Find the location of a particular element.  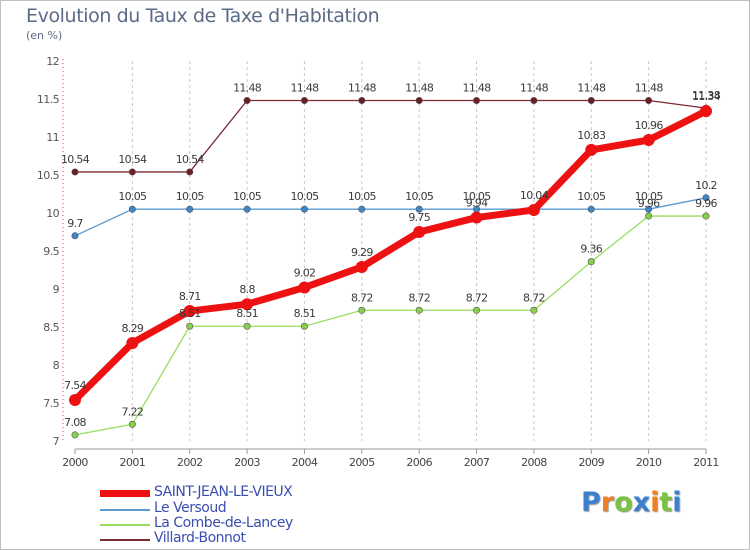

chart-title: Evolution du Taux de Taxe d'Habitation is located at coordinates (203, 16).